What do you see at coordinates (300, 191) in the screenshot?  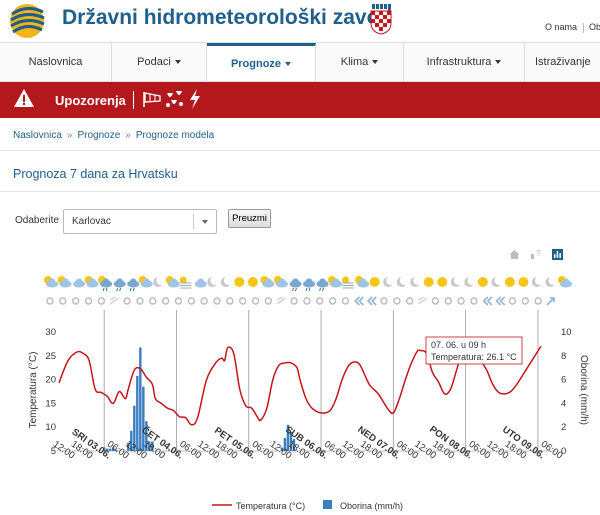 I see `divider` at bounding box center [300, 191].